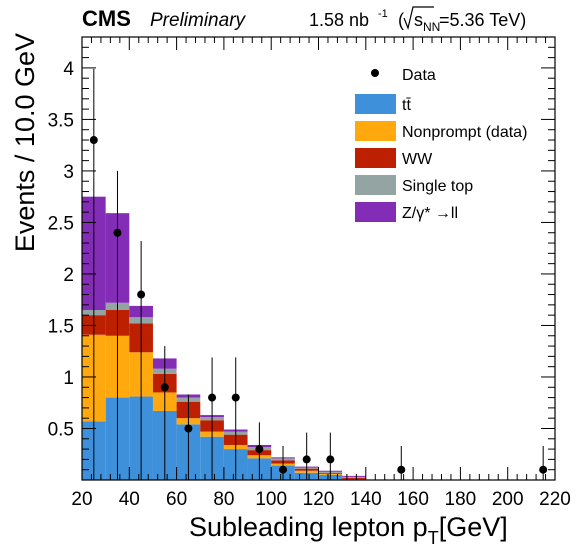 This screenshot has height=556, width=580. What do you see at coordinates (430, 213) in the screenshot?
I see `legend-dy-label: Z/γ* →ll` at bounding box center [430, 213].